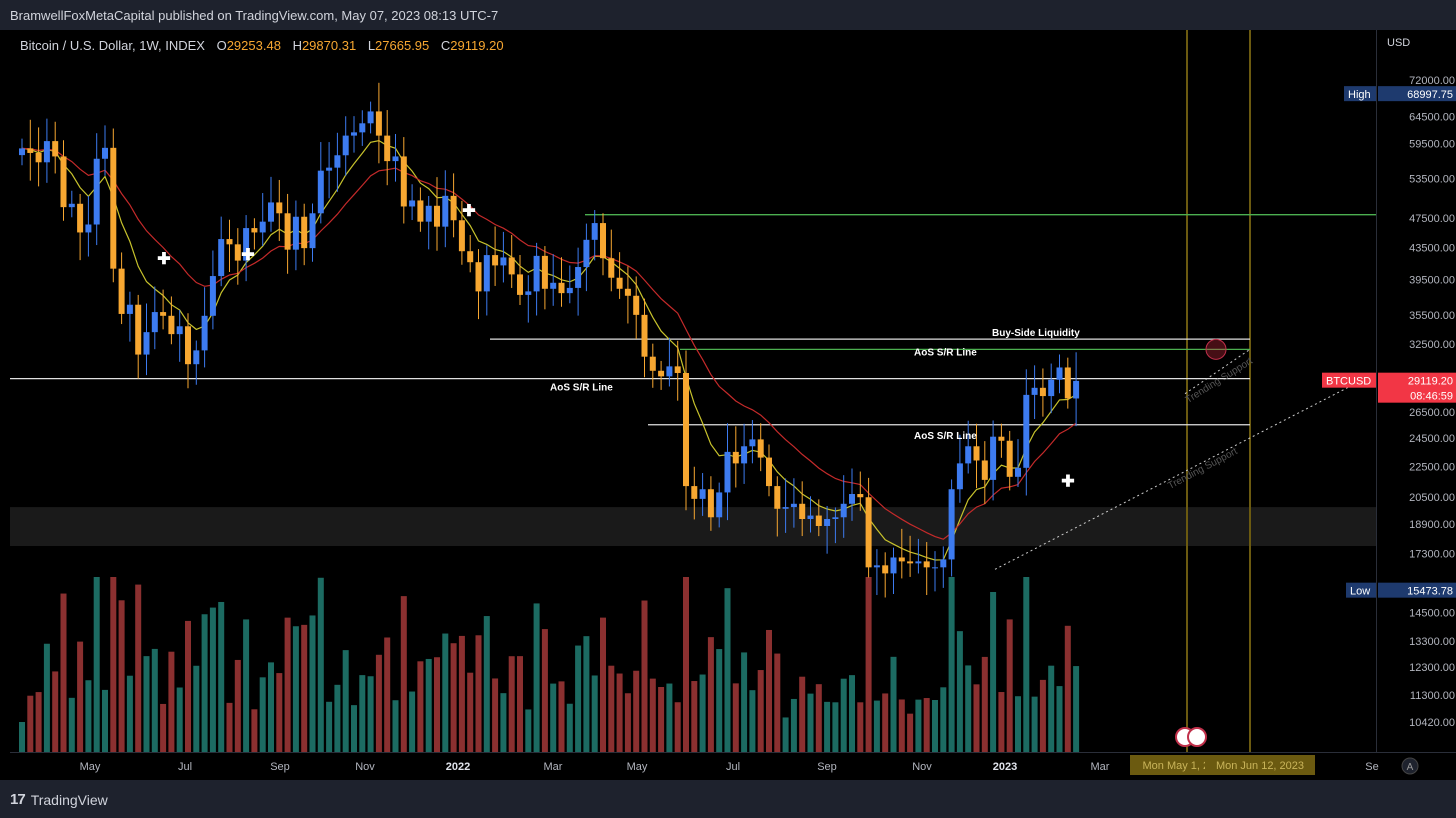  I want to click on auto-scale-button, so click(1410, 766).